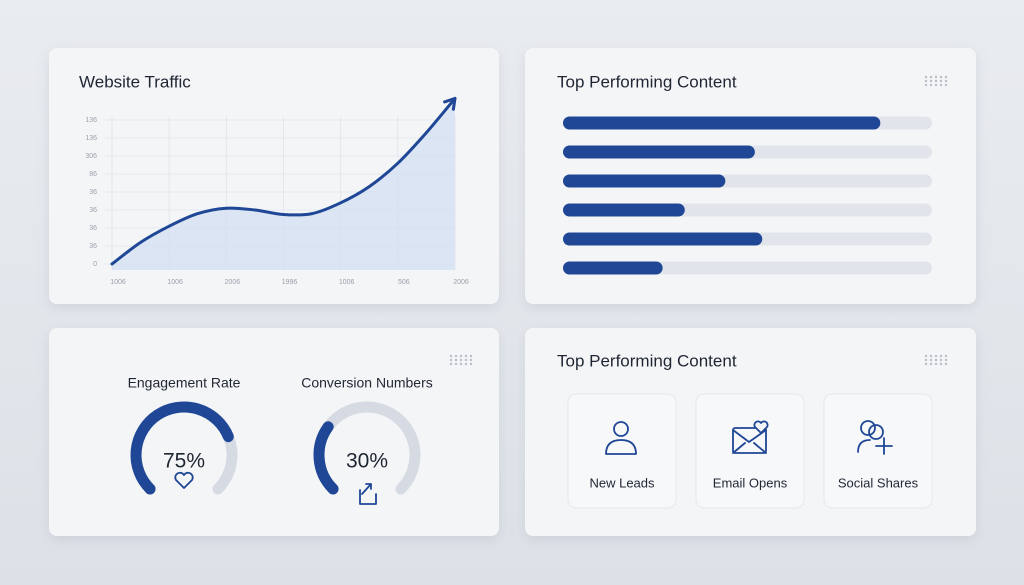 The height and width of the screenshot is (585, 1024). I want to click on tile-label: Social Shares, so click(878, 482).